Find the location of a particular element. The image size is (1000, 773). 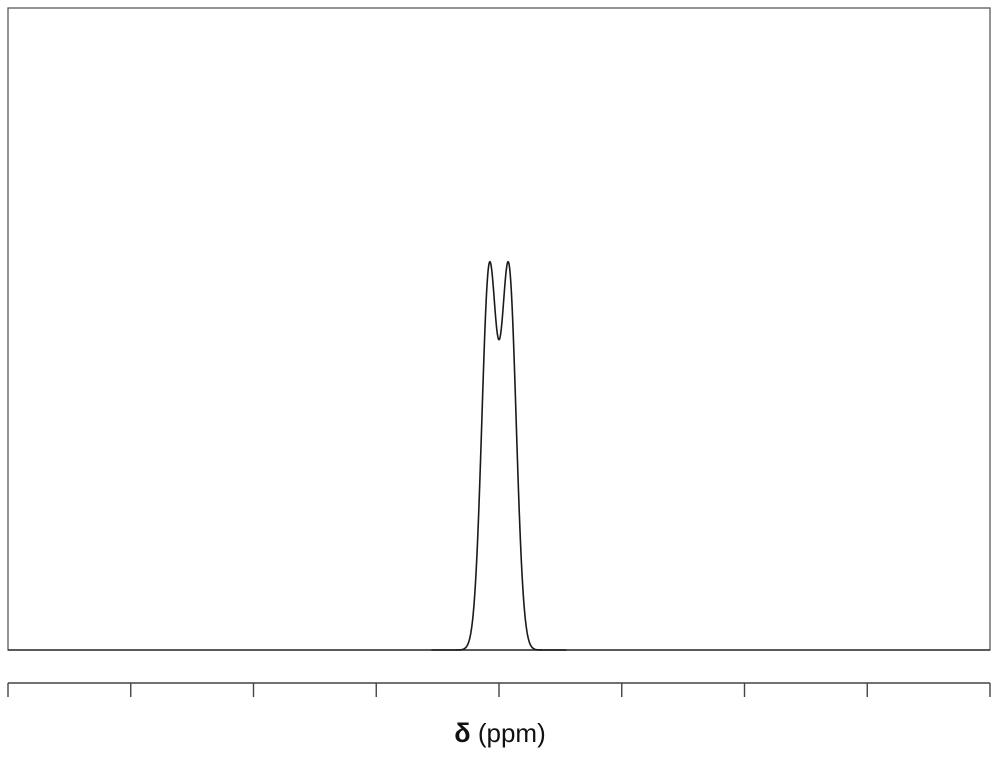

x-axis-title: δ (ppm) is located at coordinates (500, 733).